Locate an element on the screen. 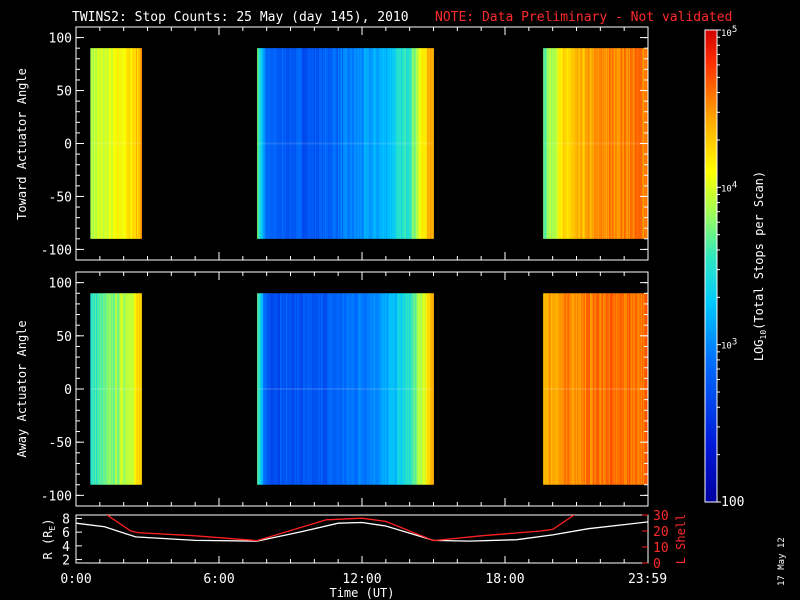 Image resolution: width=800 pixels, height=600 pixels. time-axis-label: Time (UT) is located at coordinates (361, 593).